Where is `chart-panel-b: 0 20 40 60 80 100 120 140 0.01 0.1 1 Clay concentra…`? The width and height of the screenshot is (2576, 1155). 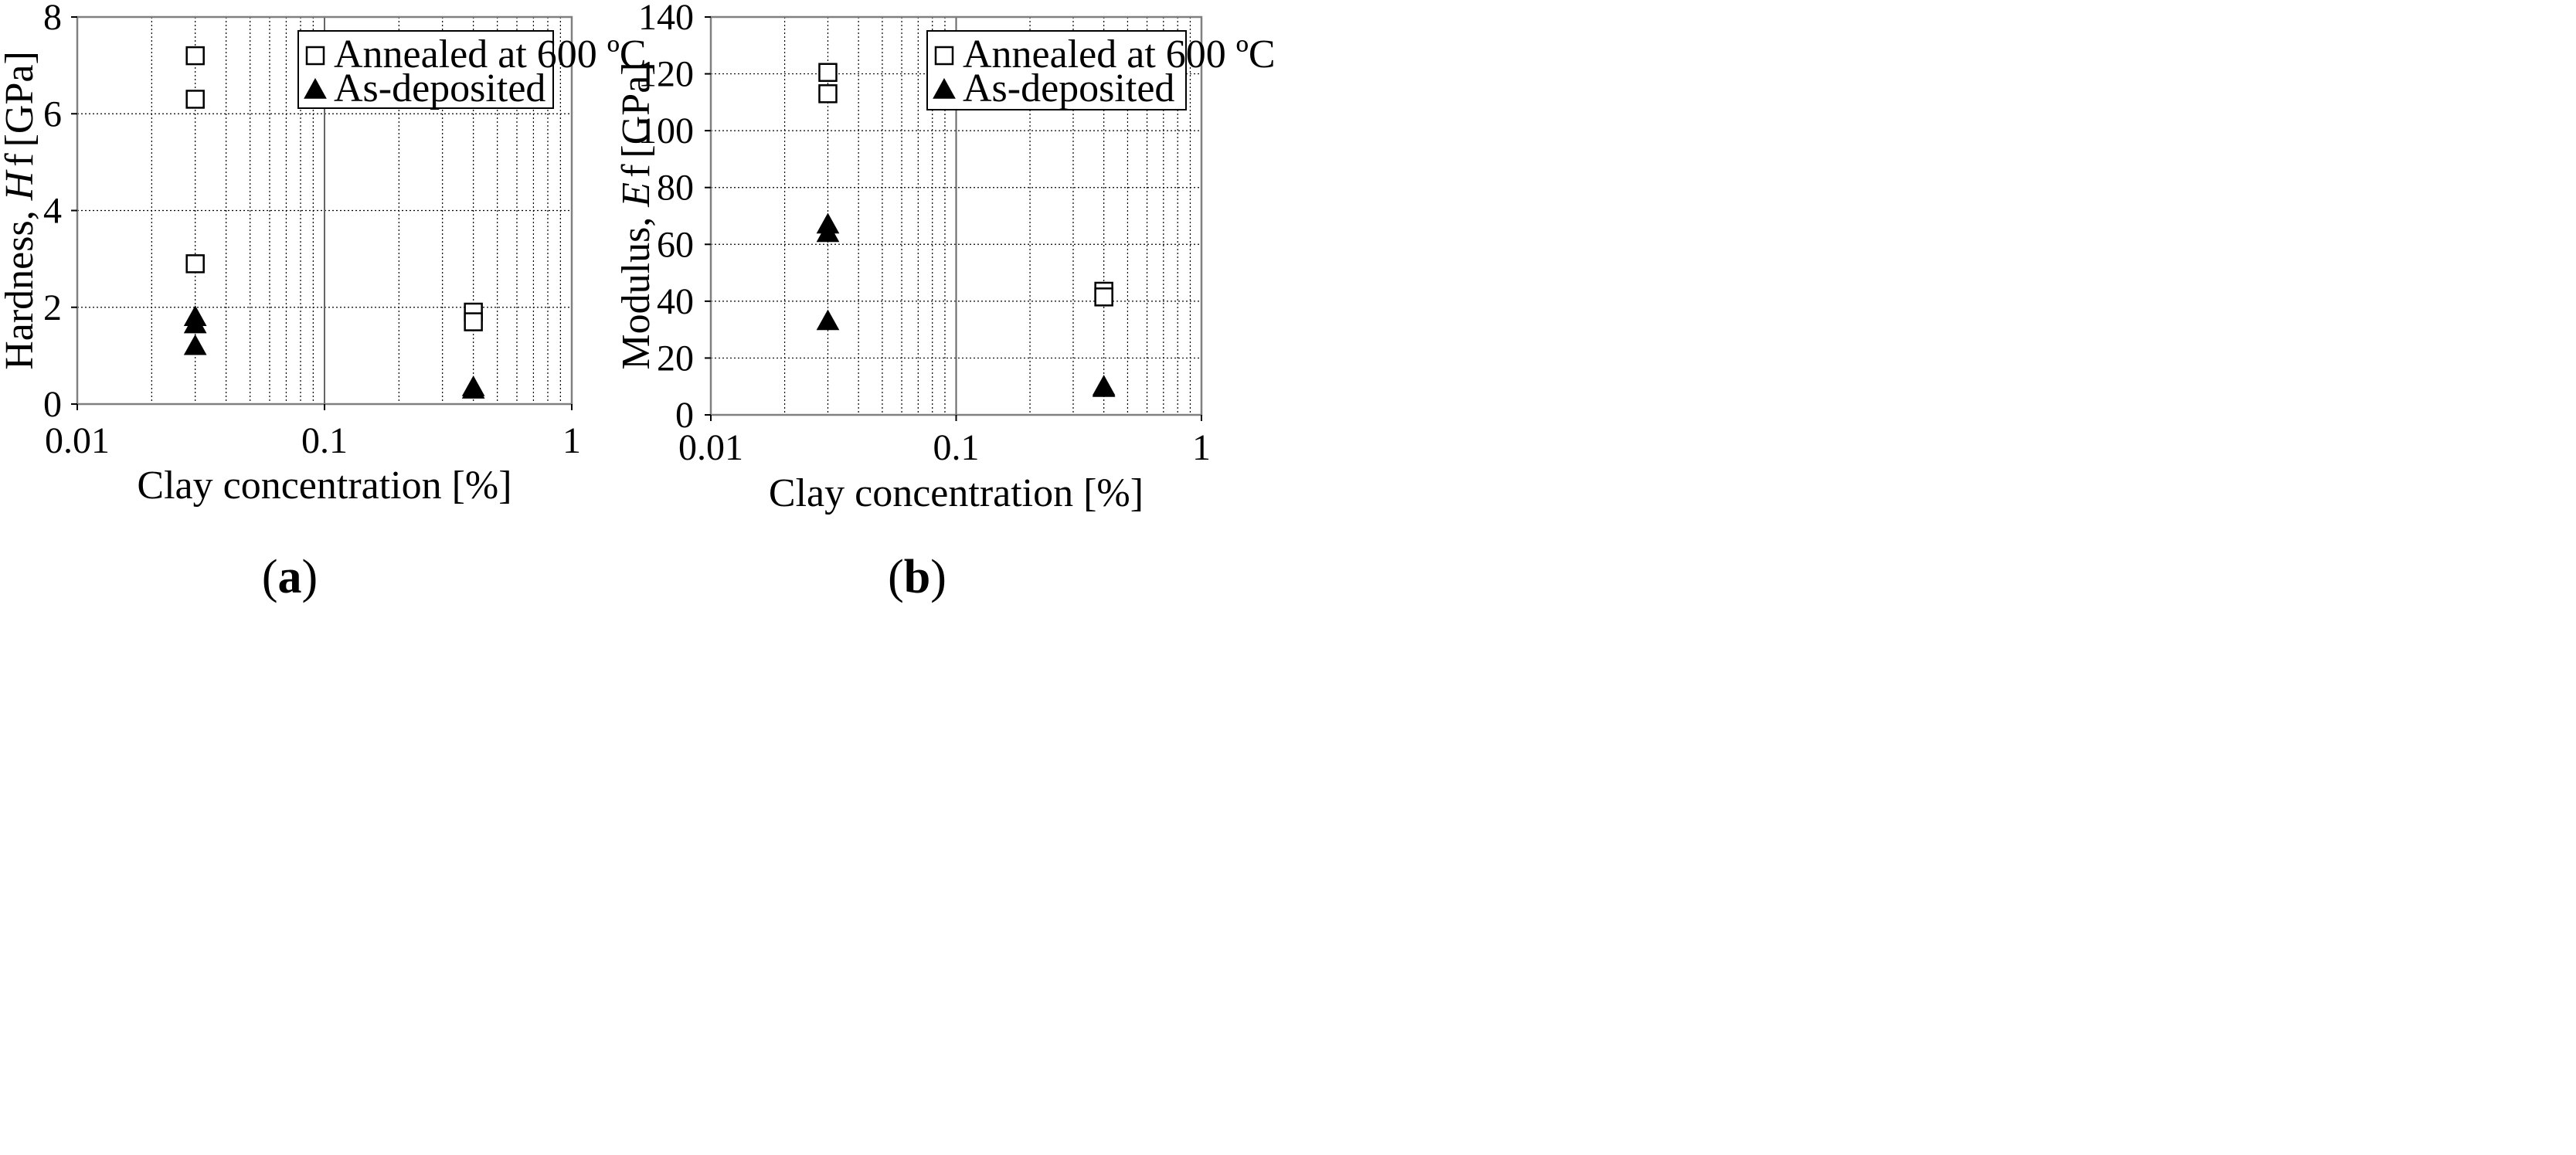
chart-panel-b: 0 20 40 60 80 100 120 140 0.01 0.1 1 Clay concentra… is located at coordinates (945, 301).